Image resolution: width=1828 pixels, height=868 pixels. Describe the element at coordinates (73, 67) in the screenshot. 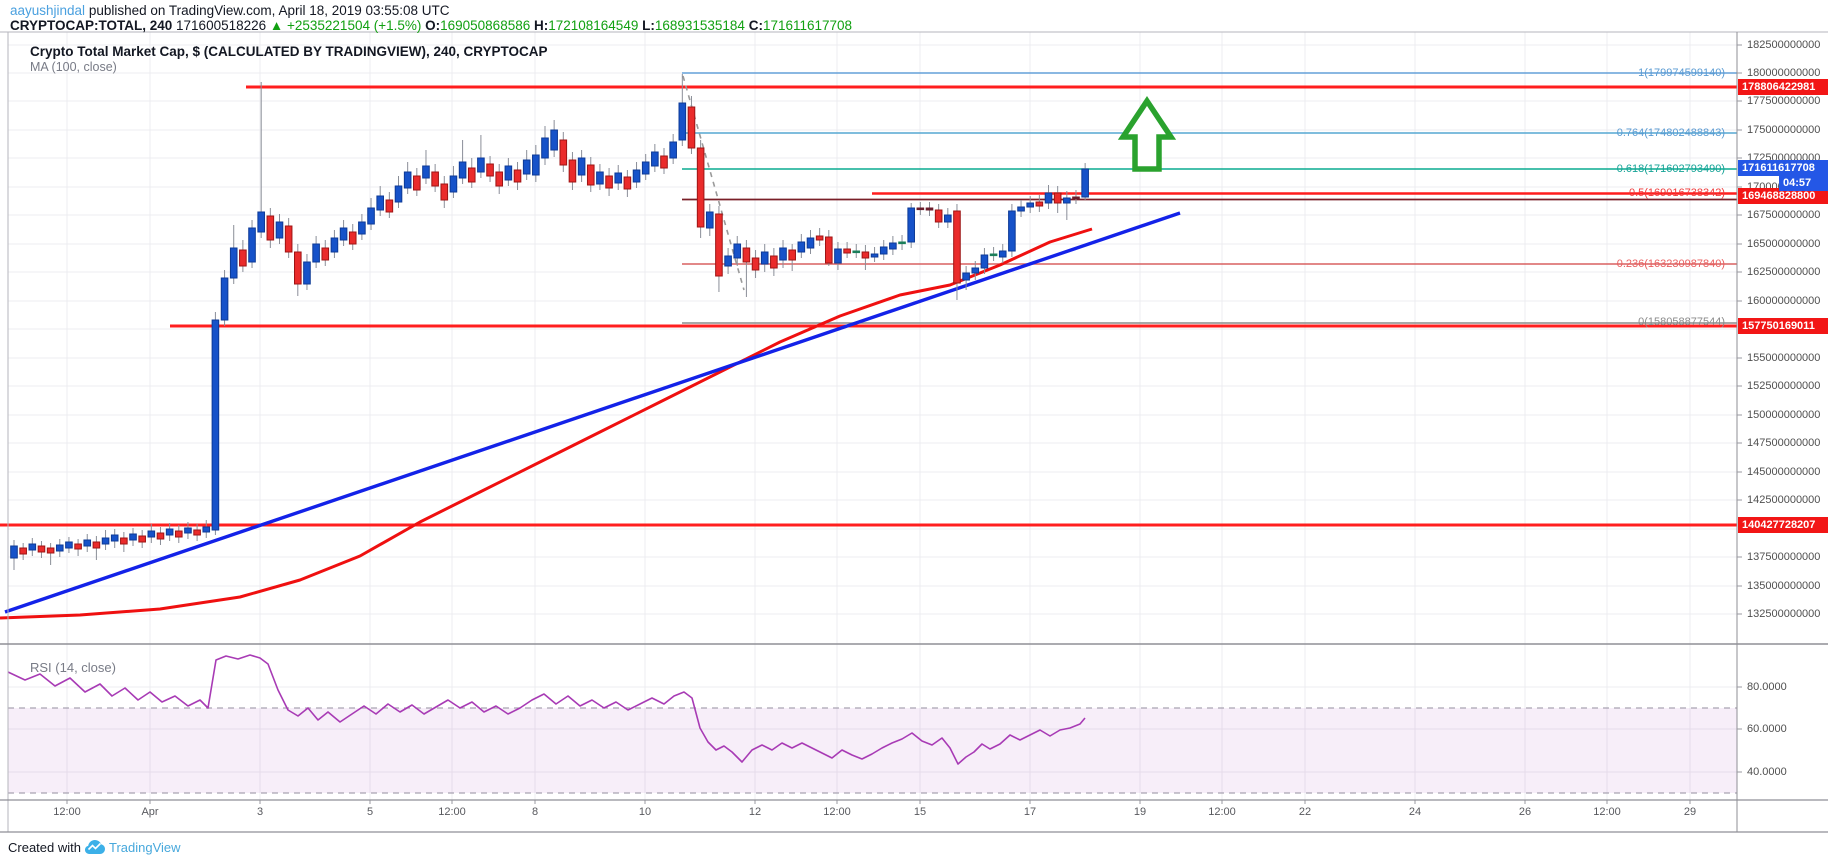

I see `ma-indicator-label: MA (100, close)` at that location.